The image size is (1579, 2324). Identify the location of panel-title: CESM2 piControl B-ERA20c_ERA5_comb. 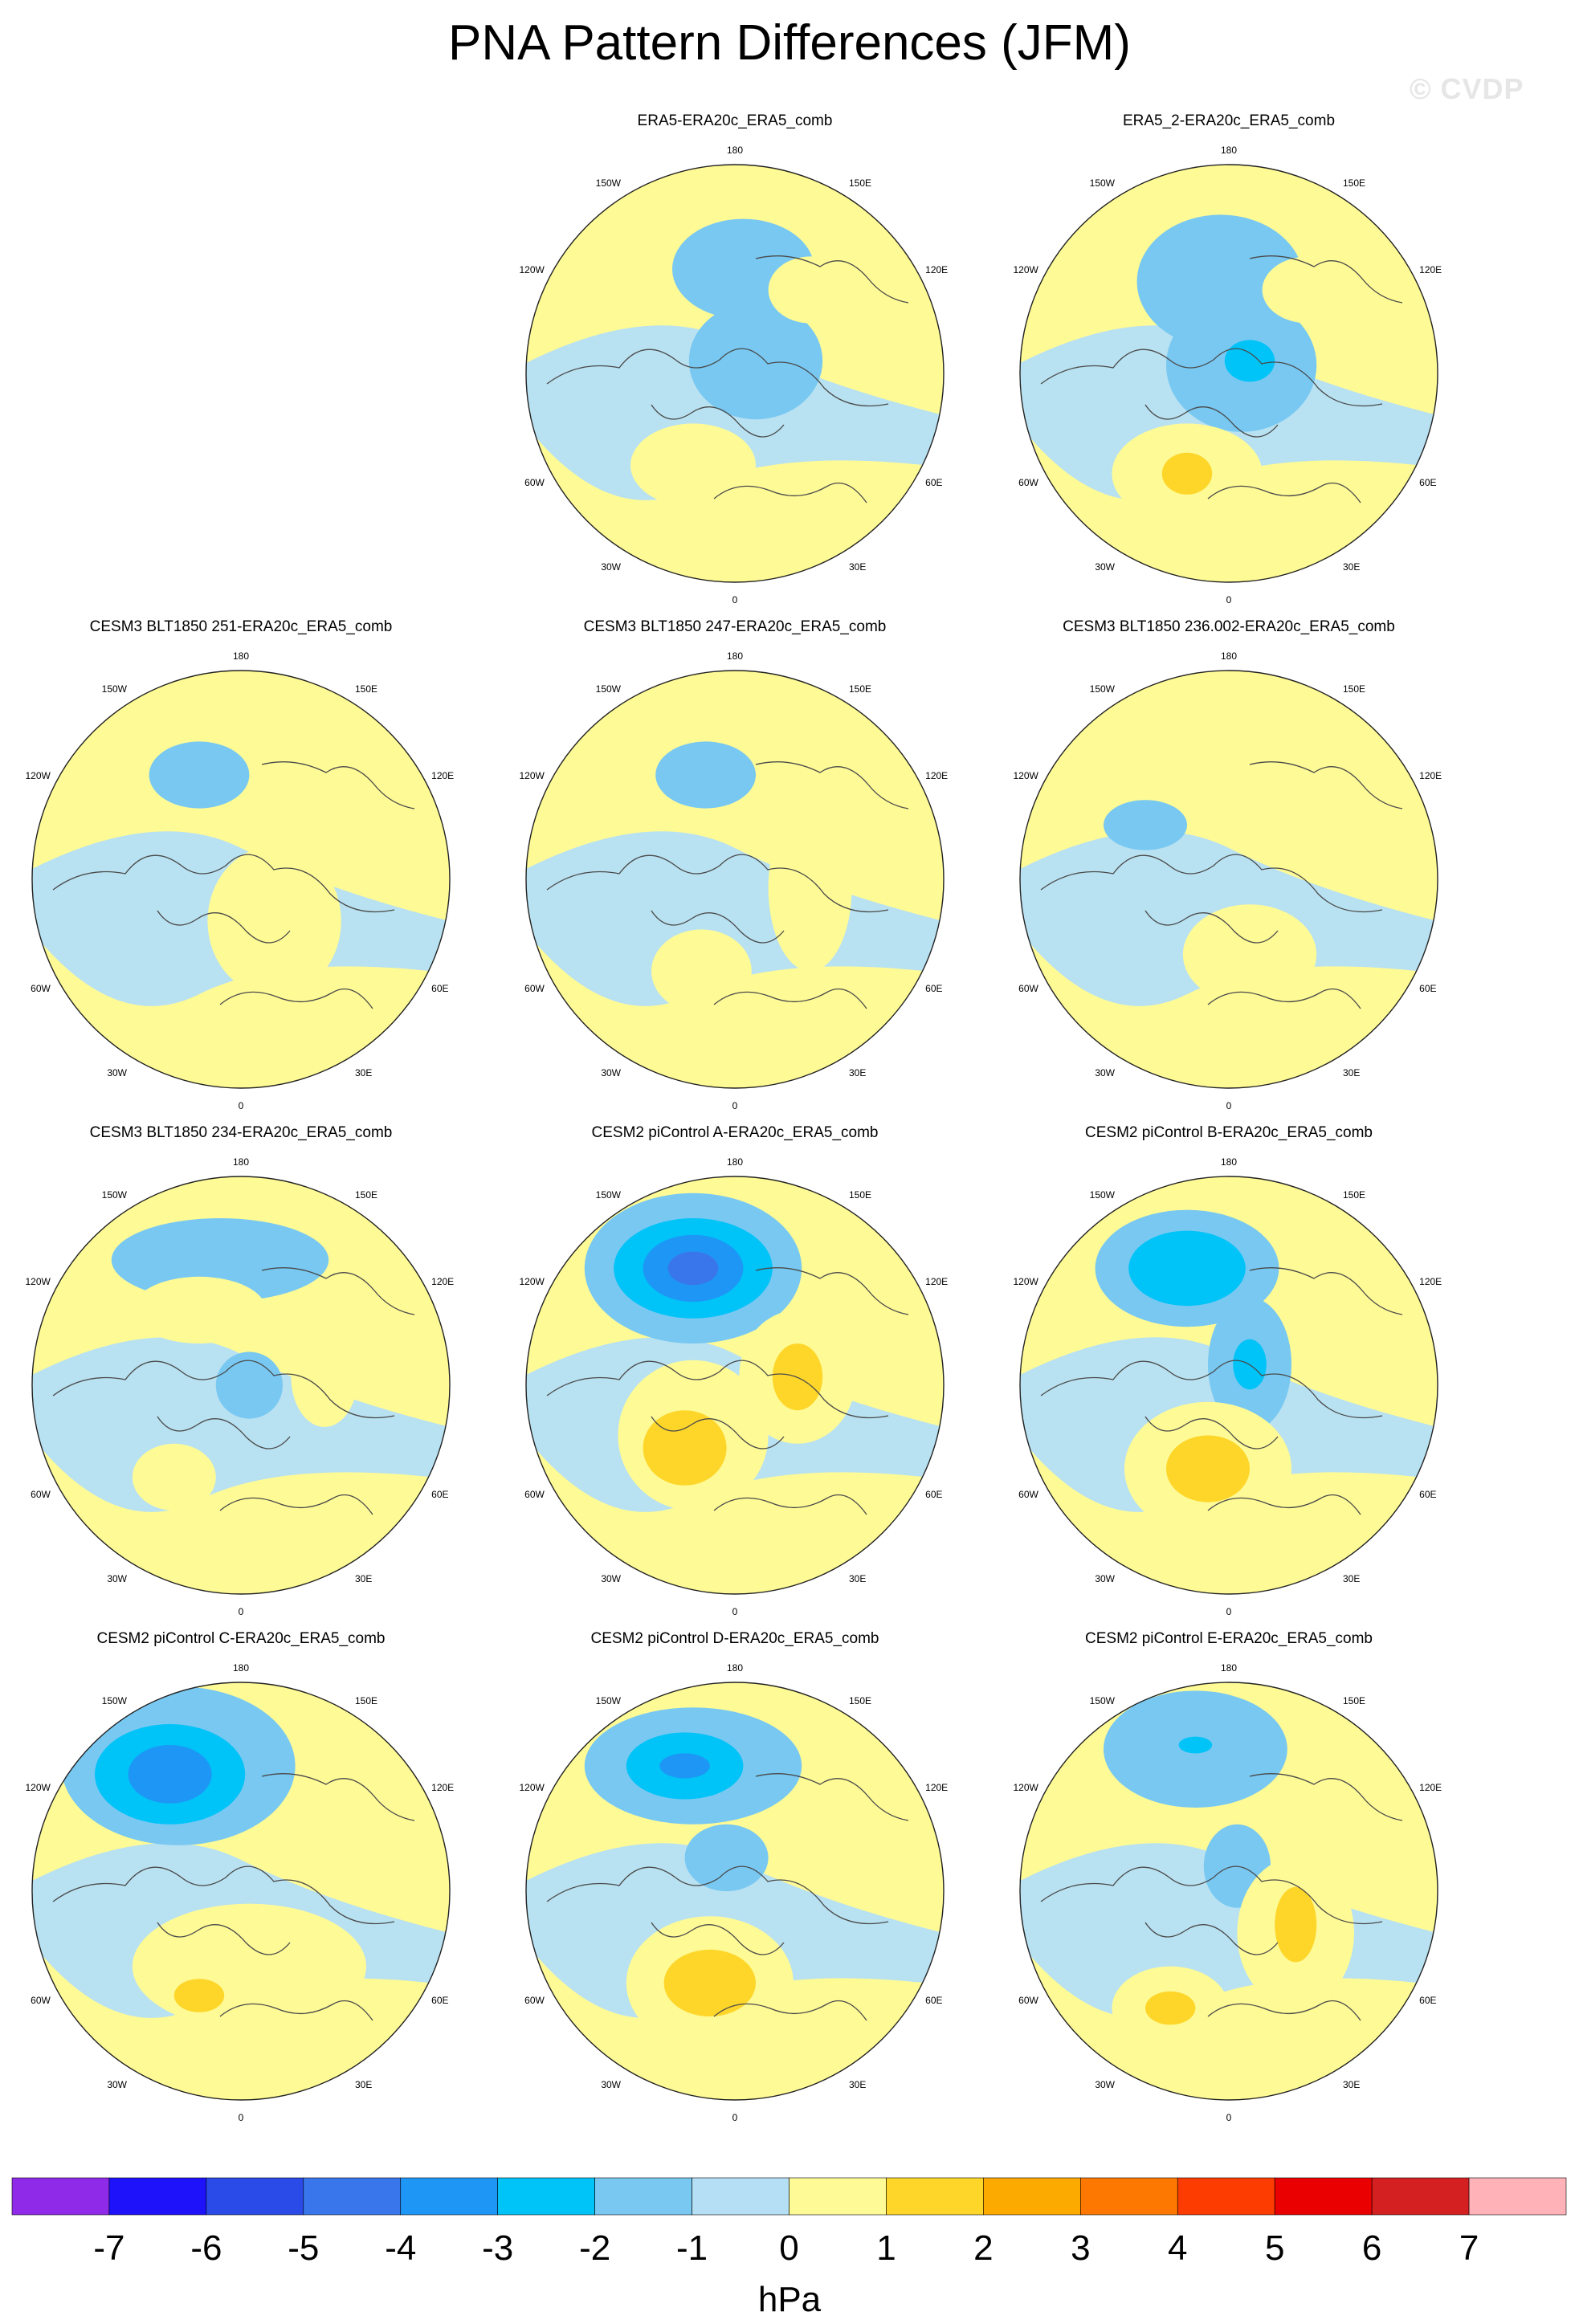
(1229, 1132).